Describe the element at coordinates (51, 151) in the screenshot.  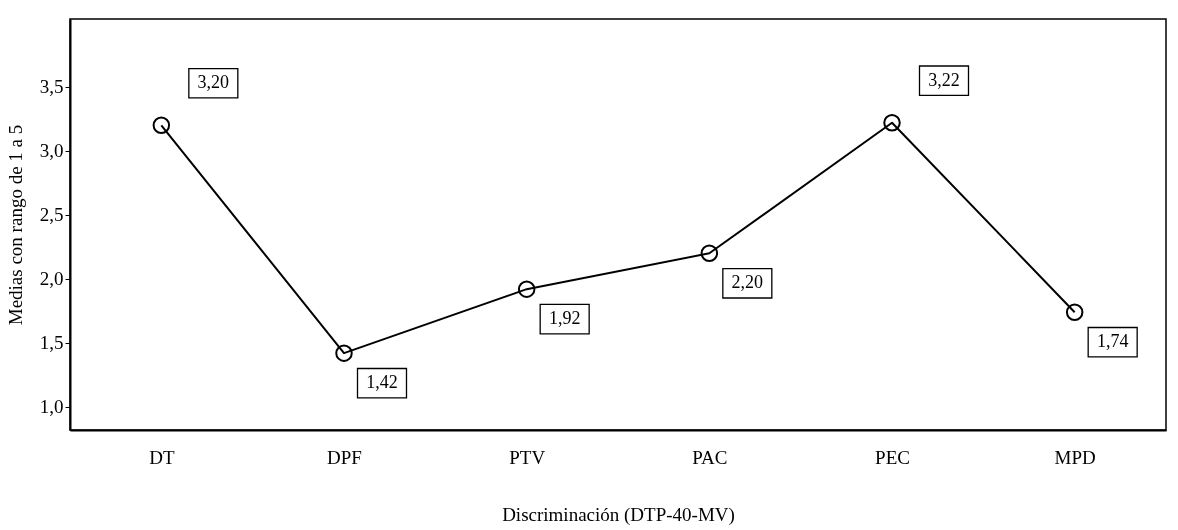
I see `y-tick-label: 3,0` at that location.